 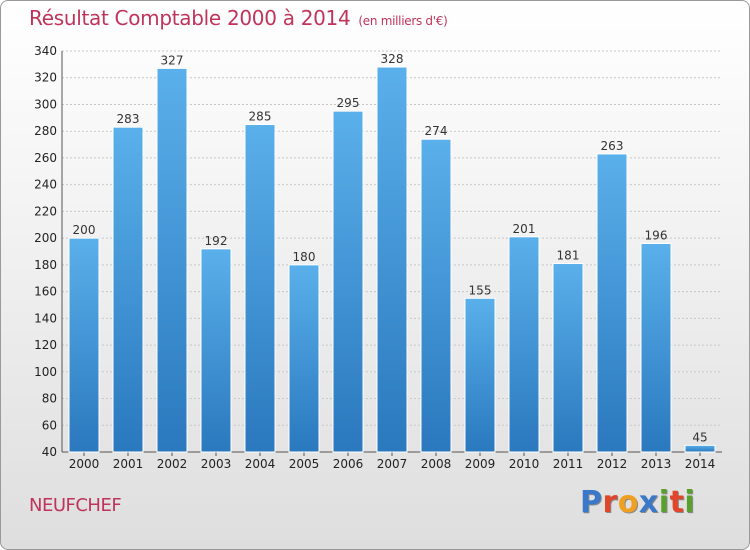 What do you see at coordinates (524, 464) in the screenshot?
I see `x-tick-label: 2010` at bounding box center [524, 464].